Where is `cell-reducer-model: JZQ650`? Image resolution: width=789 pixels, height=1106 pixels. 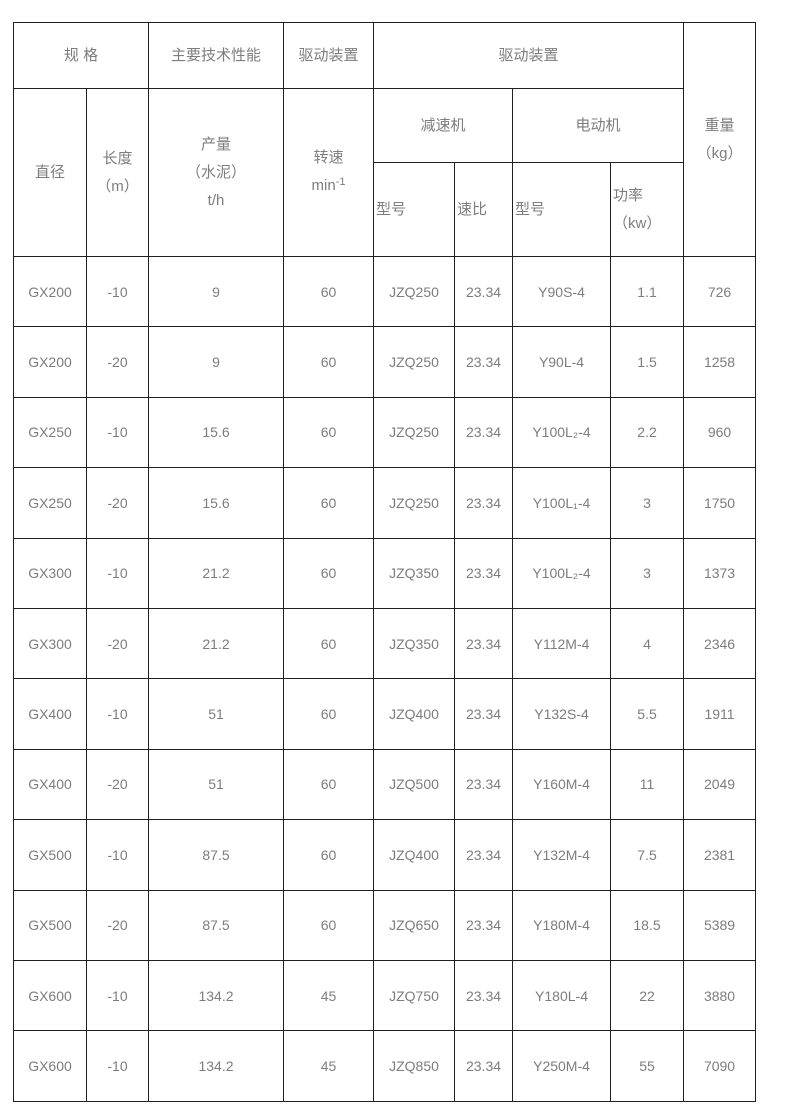
cell-reducer-model: JZQ650 is located at coordinates (414, 925).